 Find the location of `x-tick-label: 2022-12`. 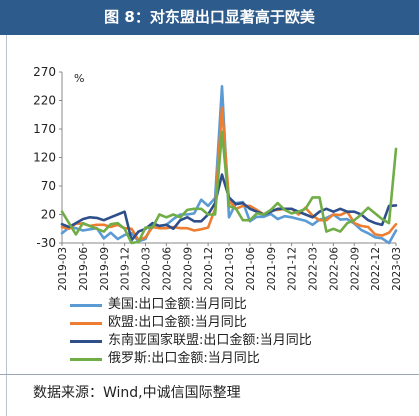

x-tick-label: 2022-12 is located at coordinates (376, 269).